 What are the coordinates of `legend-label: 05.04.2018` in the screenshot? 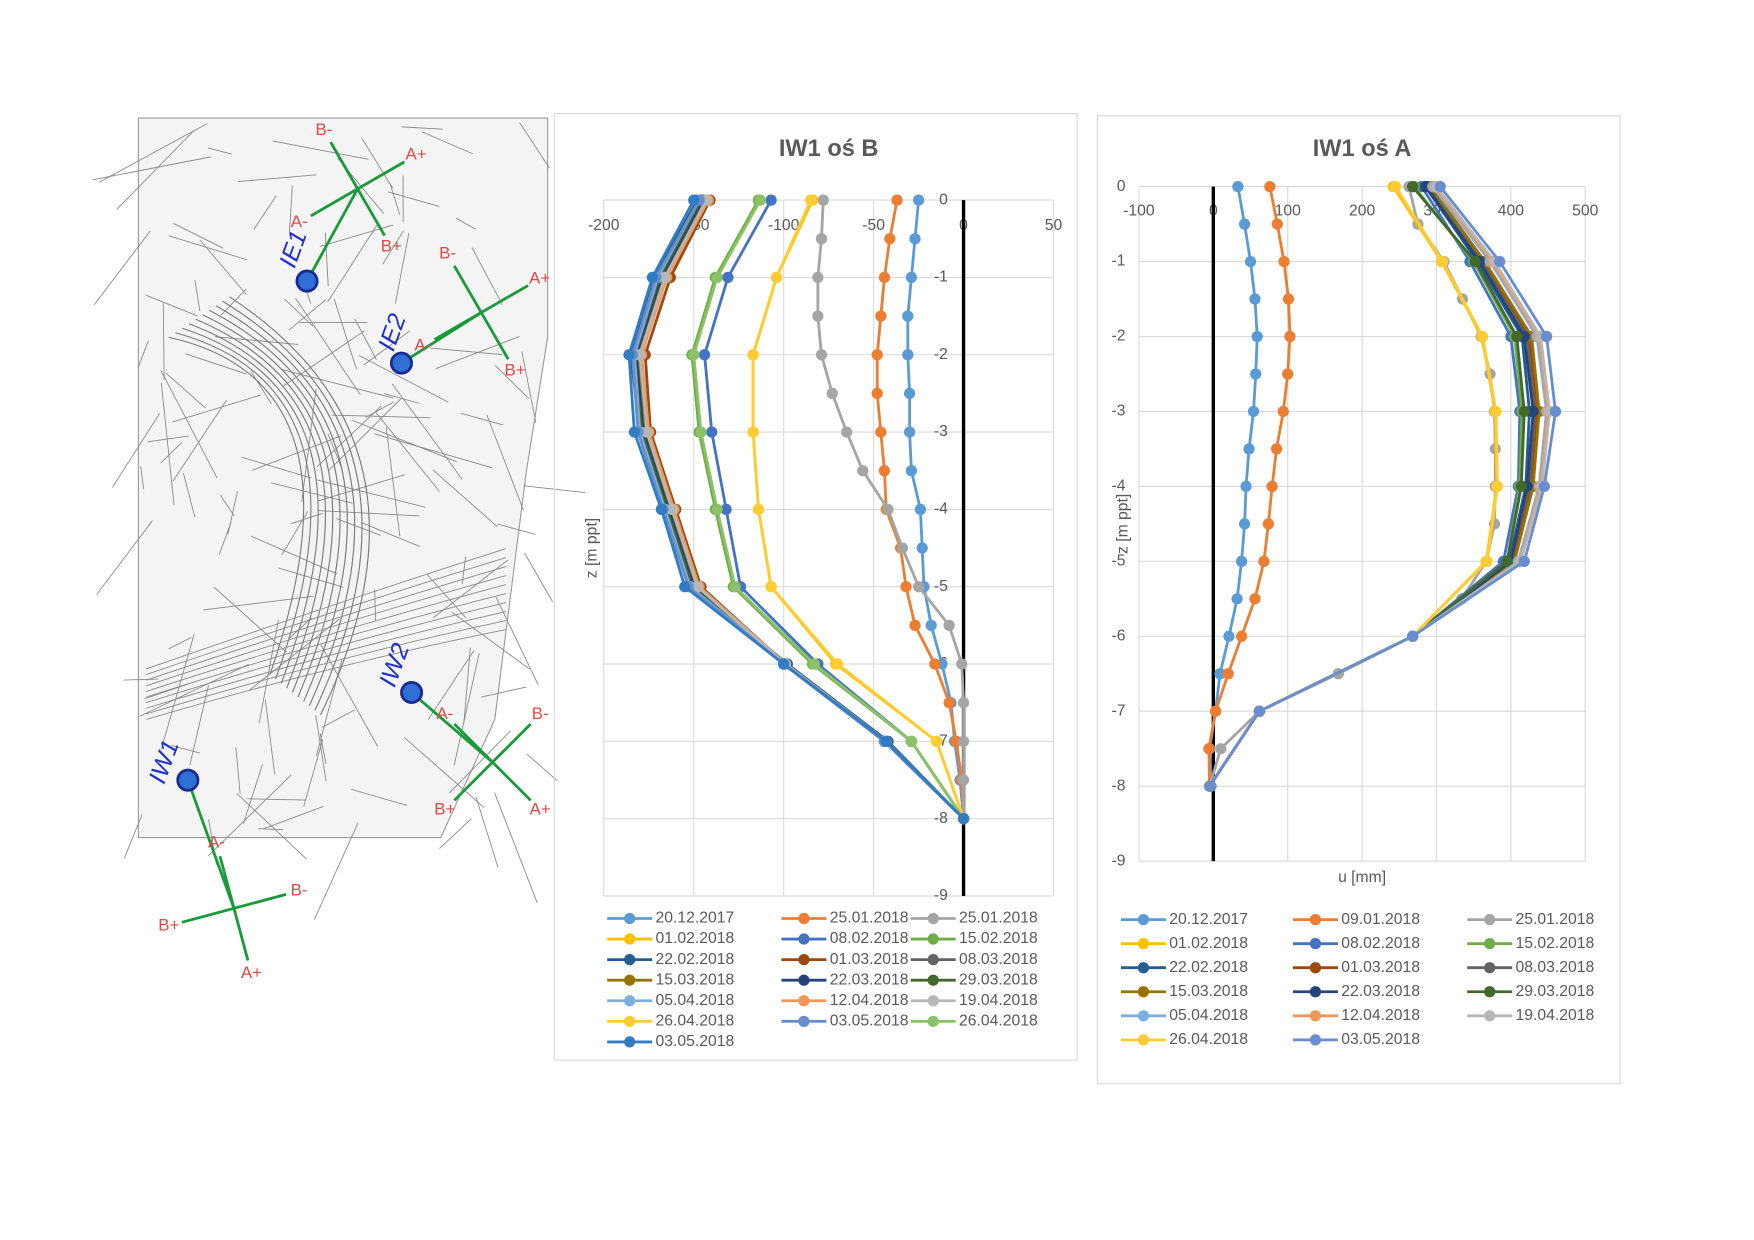 It's located at (1208, 1015).